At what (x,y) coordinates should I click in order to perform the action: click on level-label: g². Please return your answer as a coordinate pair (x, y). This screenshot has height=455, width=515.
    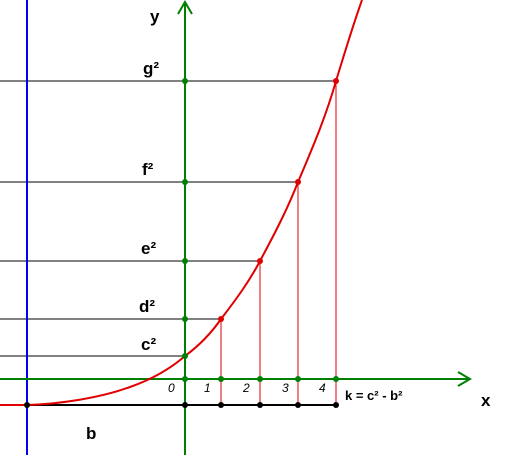
    Looking at the image, I should click on (151, 68).